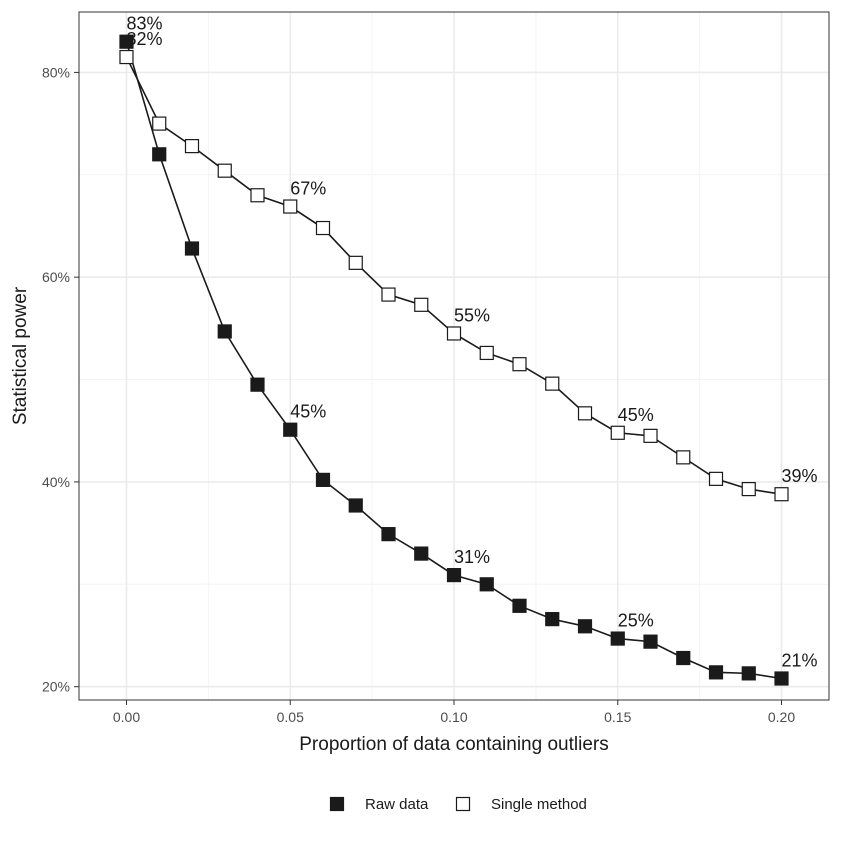  What do you see at coordinates (636, 621) in the screenshot?
I see `data-label: 25%` at bounding box center [636, 621].